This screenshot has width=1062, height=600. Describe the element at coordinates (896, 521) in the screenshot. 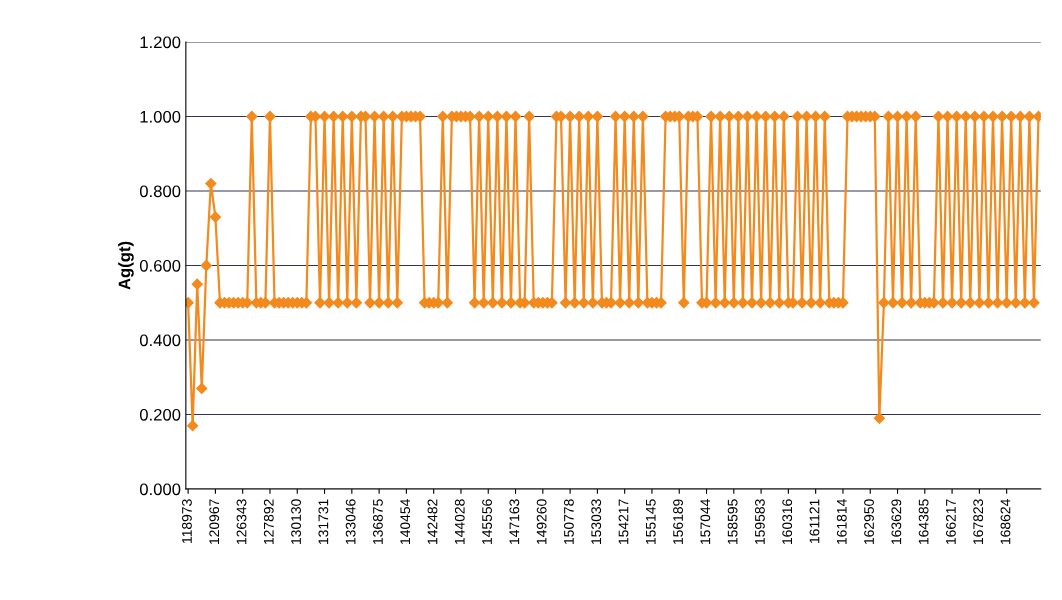

I see `x-tick-label: 163629` at that location.